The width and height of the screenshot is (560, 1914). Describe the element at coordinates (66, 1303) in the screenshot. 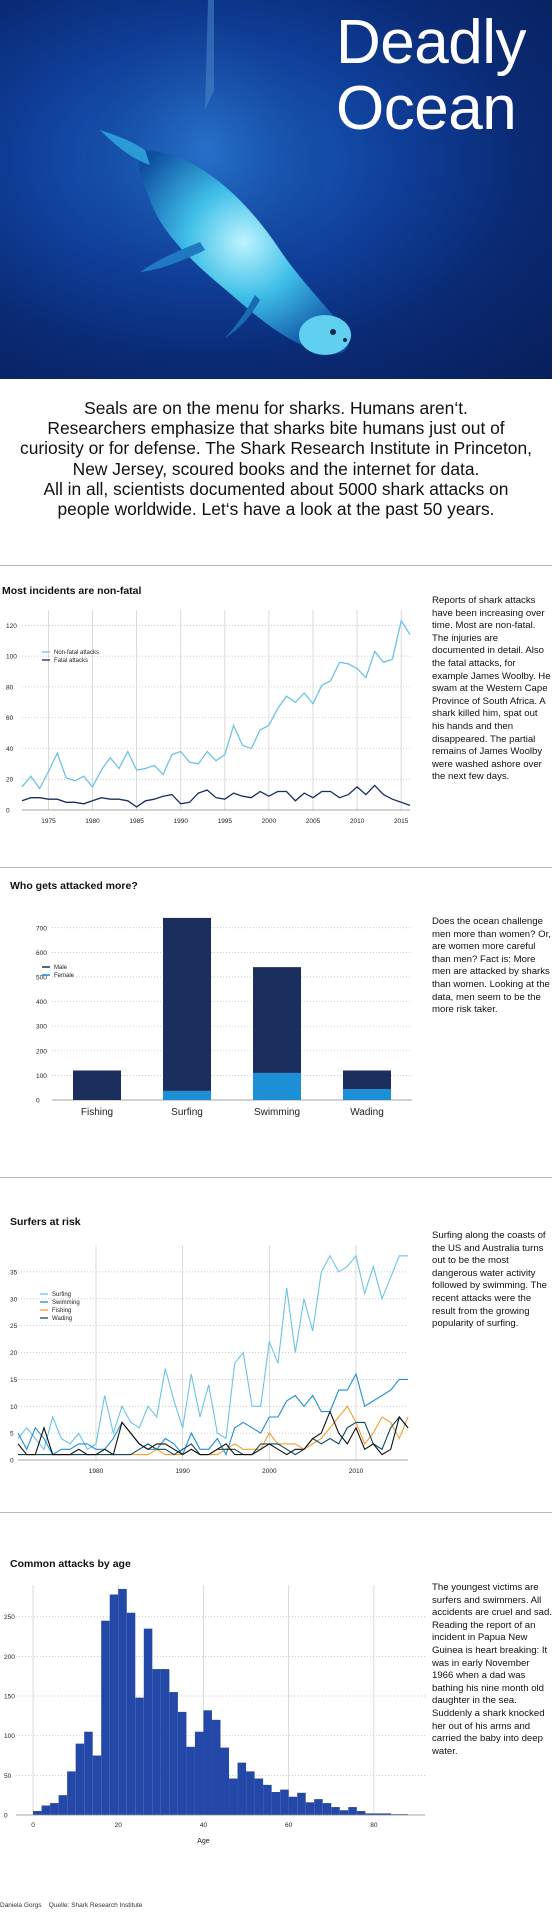

I see `legend-label: Swimming` at that location.